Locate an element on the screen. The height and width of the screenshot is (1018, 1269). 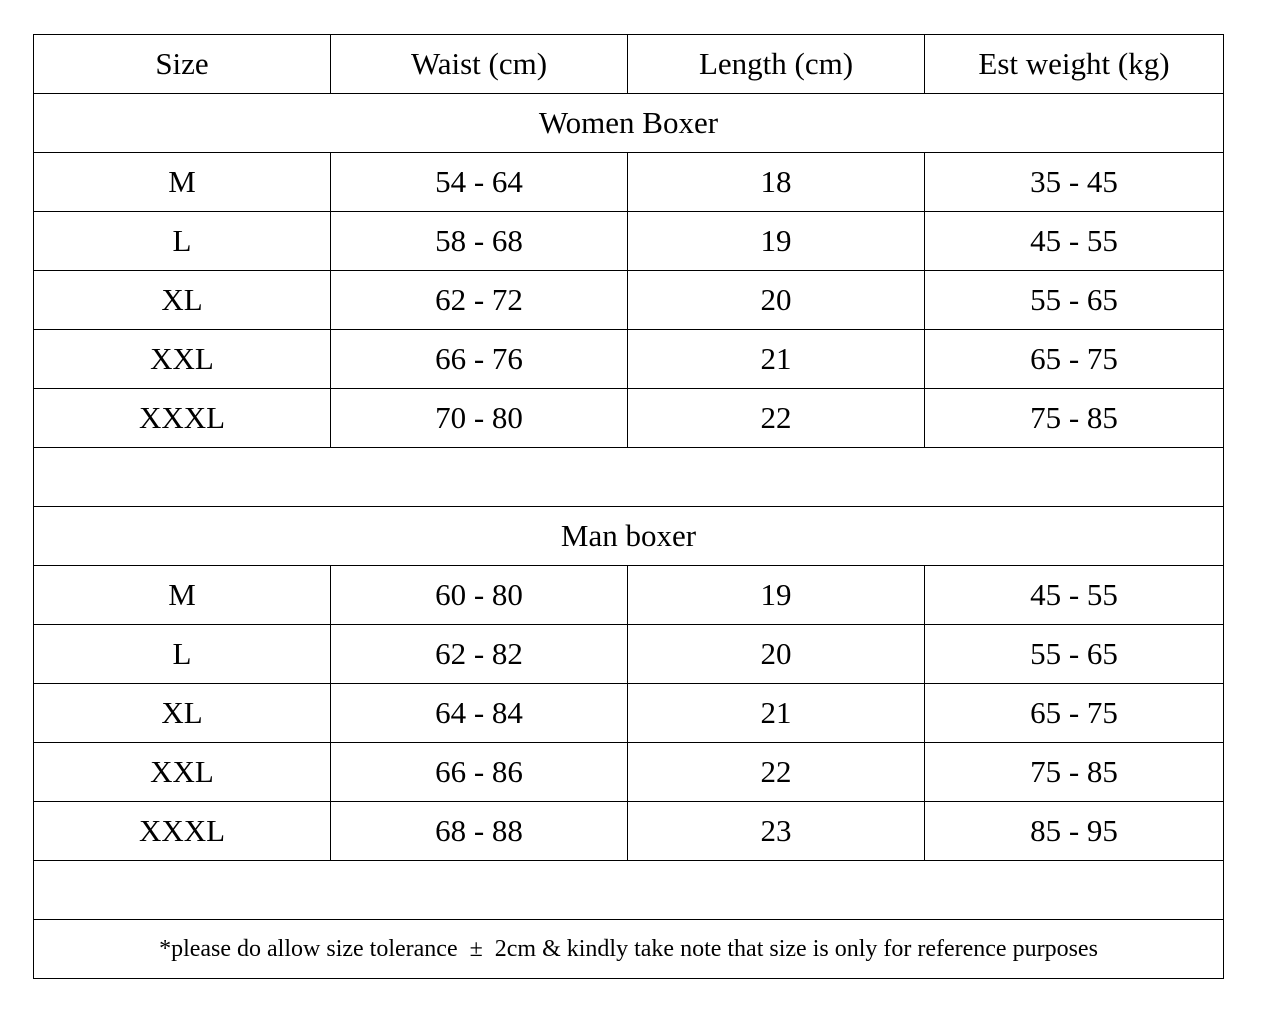
table-row: XXXL 70 - 80 22 75 - 85 is located at coordinates (628, 418).